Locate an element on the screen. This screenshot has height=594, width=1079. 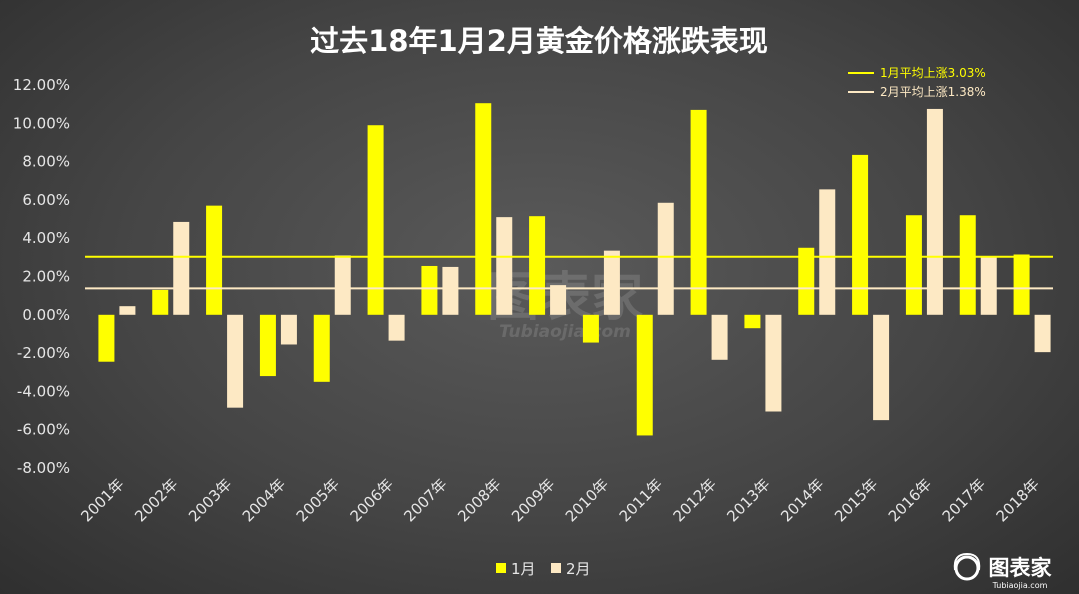
x-category-label: 2008年 is located at coordinates (479, 500).